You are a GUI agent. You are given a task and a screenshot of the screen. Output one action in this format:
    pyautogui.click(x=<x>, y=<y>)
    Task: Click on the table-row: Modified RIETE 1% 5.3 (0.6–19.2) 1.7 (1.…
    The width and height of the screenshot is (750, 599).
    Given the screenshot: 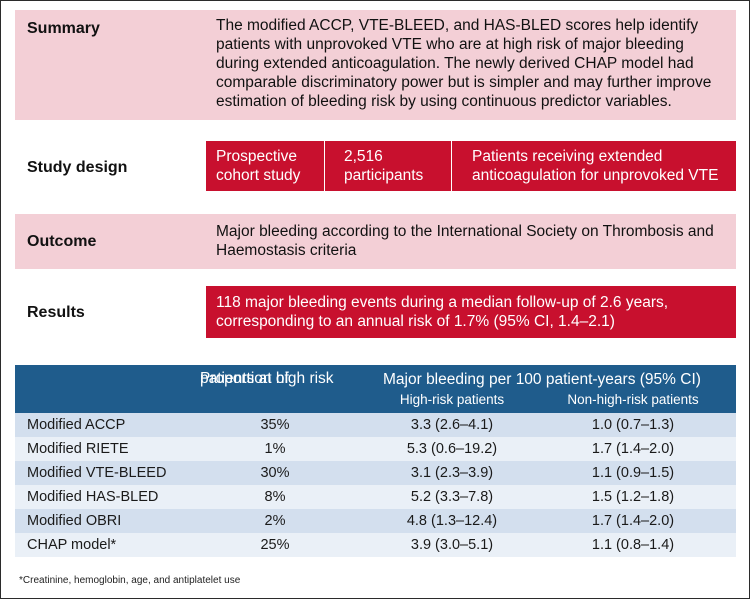 What is the action you would take?
    pyautogui.click(x=375, y=449)
    